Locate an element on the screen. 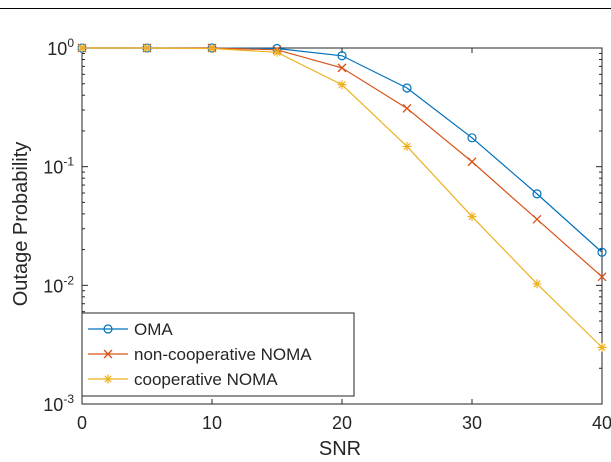  x-tick-label: 10 is located at coordinates (212, 423).